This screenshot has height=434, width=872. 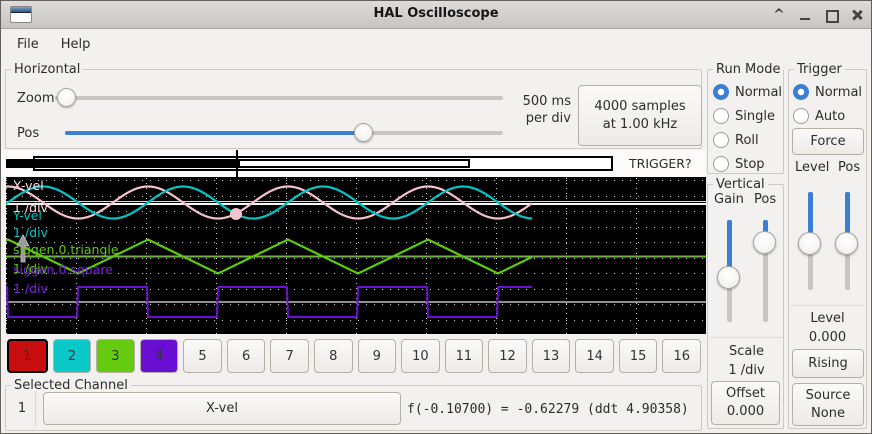 I want to click on trigger-level-slider-handle, so click(x=809, y=243).